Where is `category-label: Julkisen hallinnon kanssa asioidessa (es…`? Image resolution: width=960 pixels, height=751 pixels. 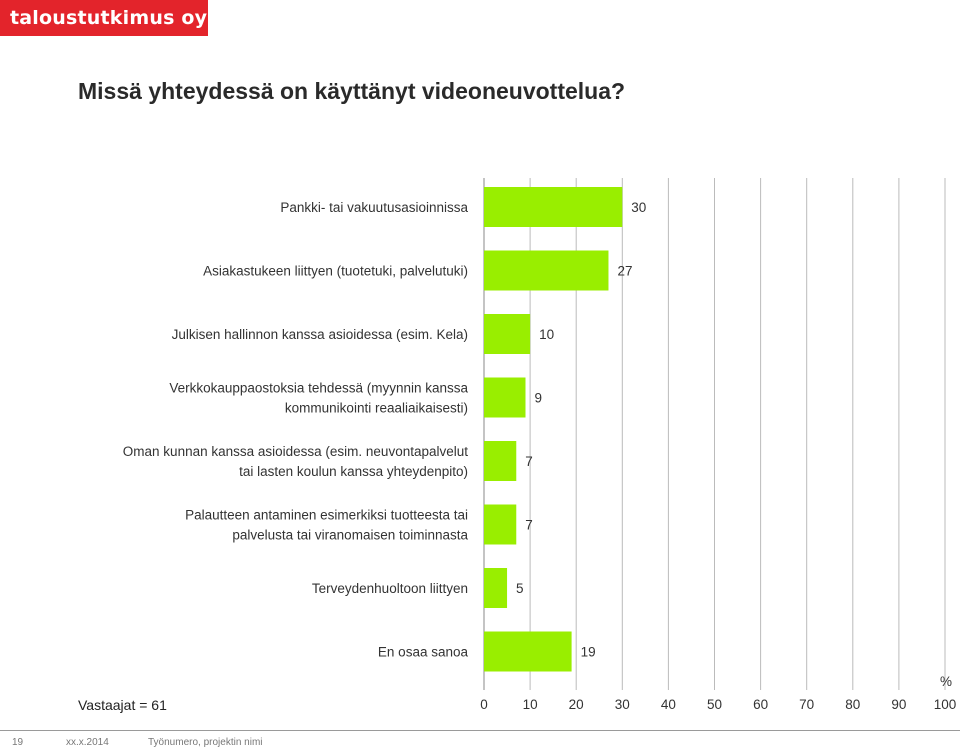
category-label: Julkisen hallinnon kanssa asioidessa (es… is located at coordinates (320, 334).